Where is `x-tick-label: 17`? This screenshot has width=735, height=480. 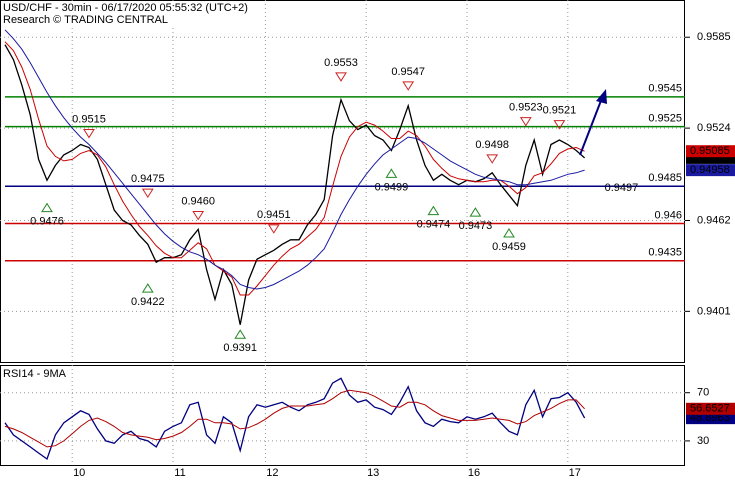
x-tick-label: 17 is located at coordinates (575, 473).